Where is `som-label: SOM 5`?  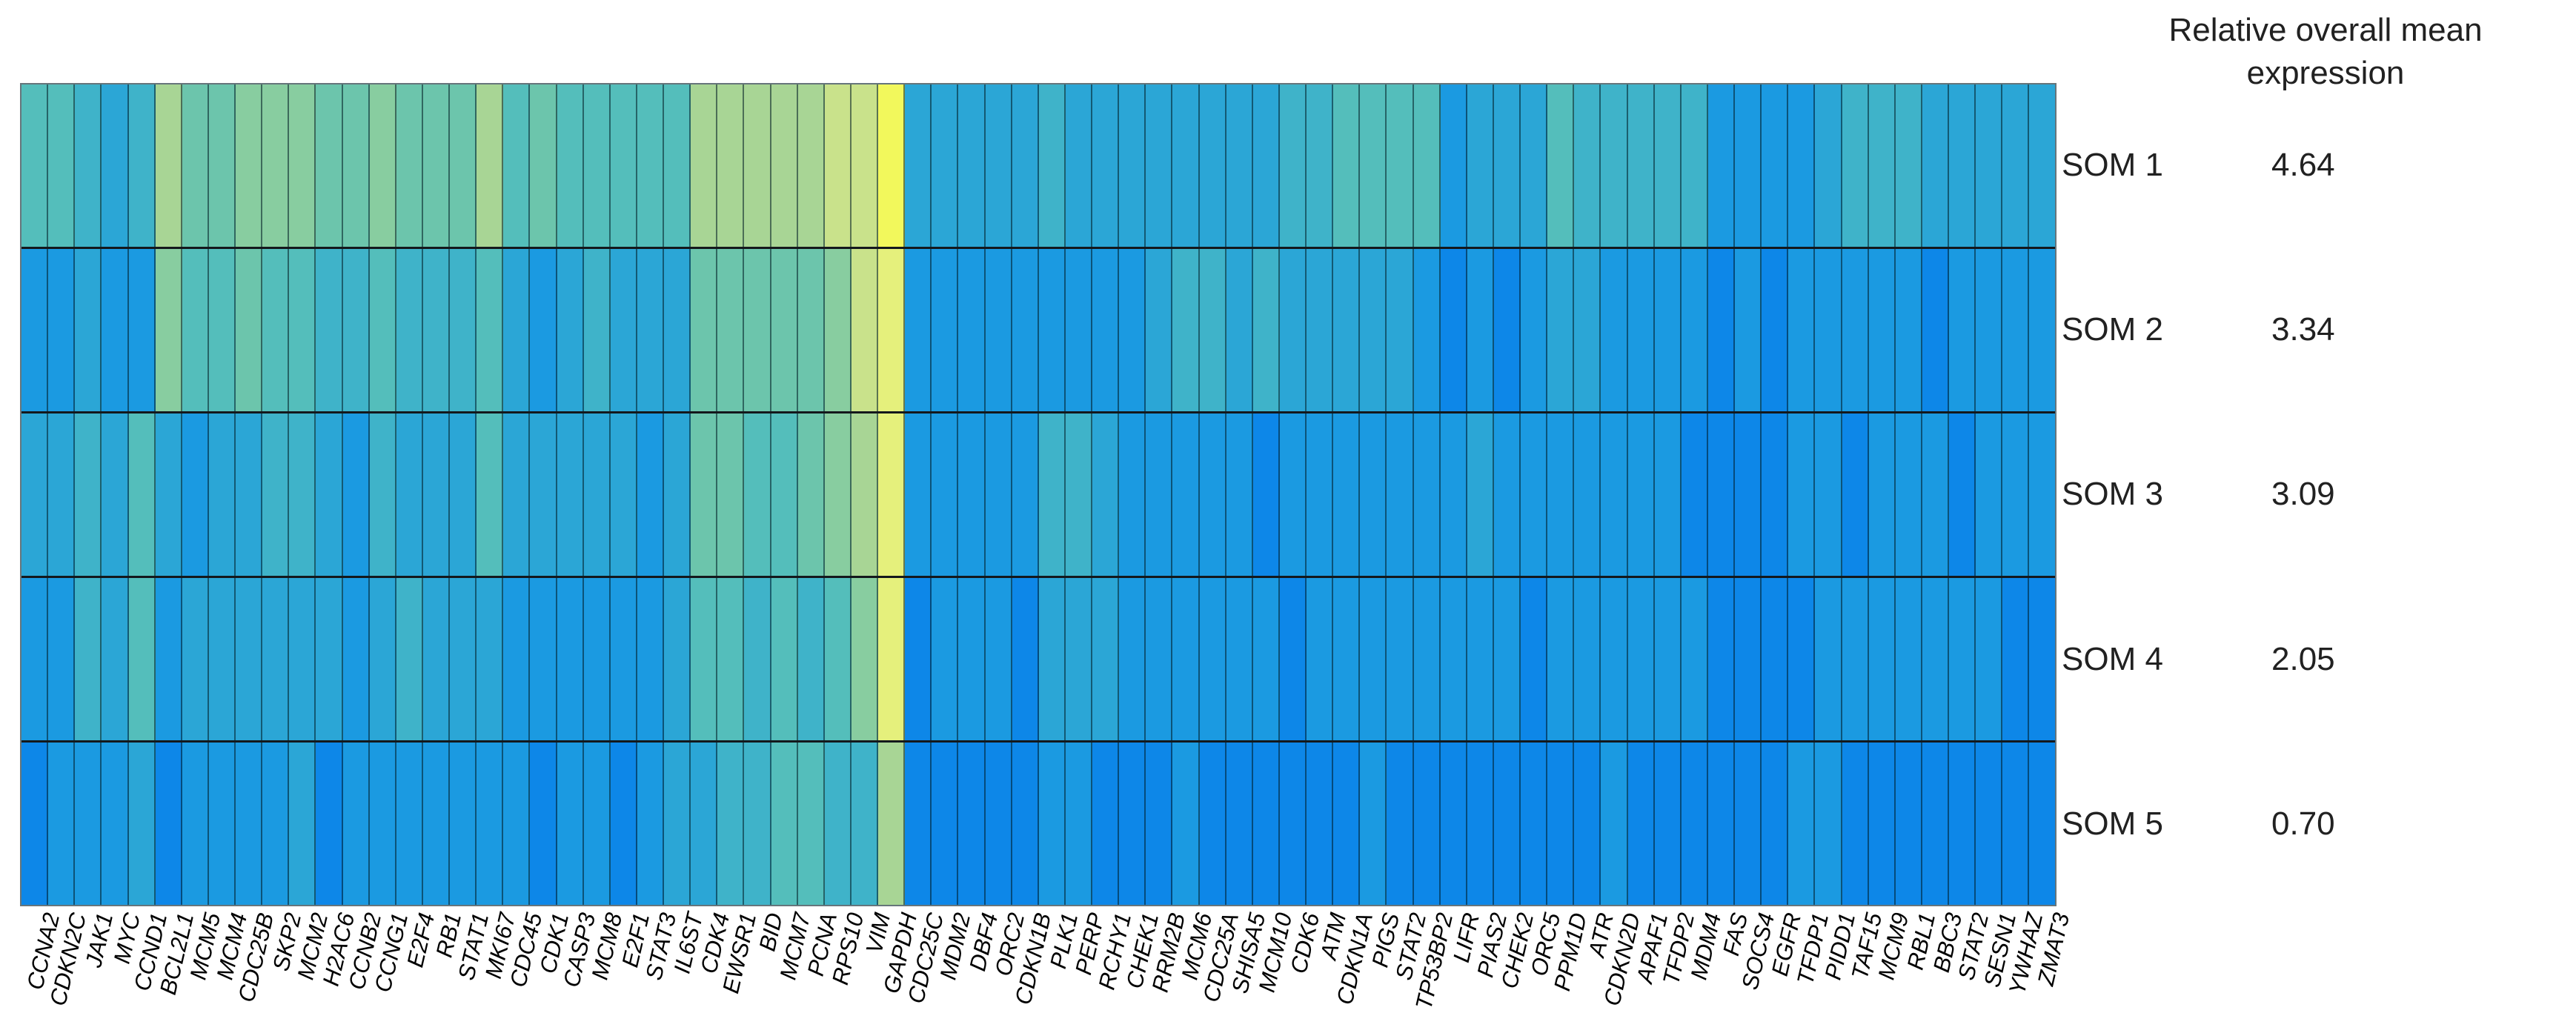
som-label: SOM 5 is located at coordinates (2112, 824).